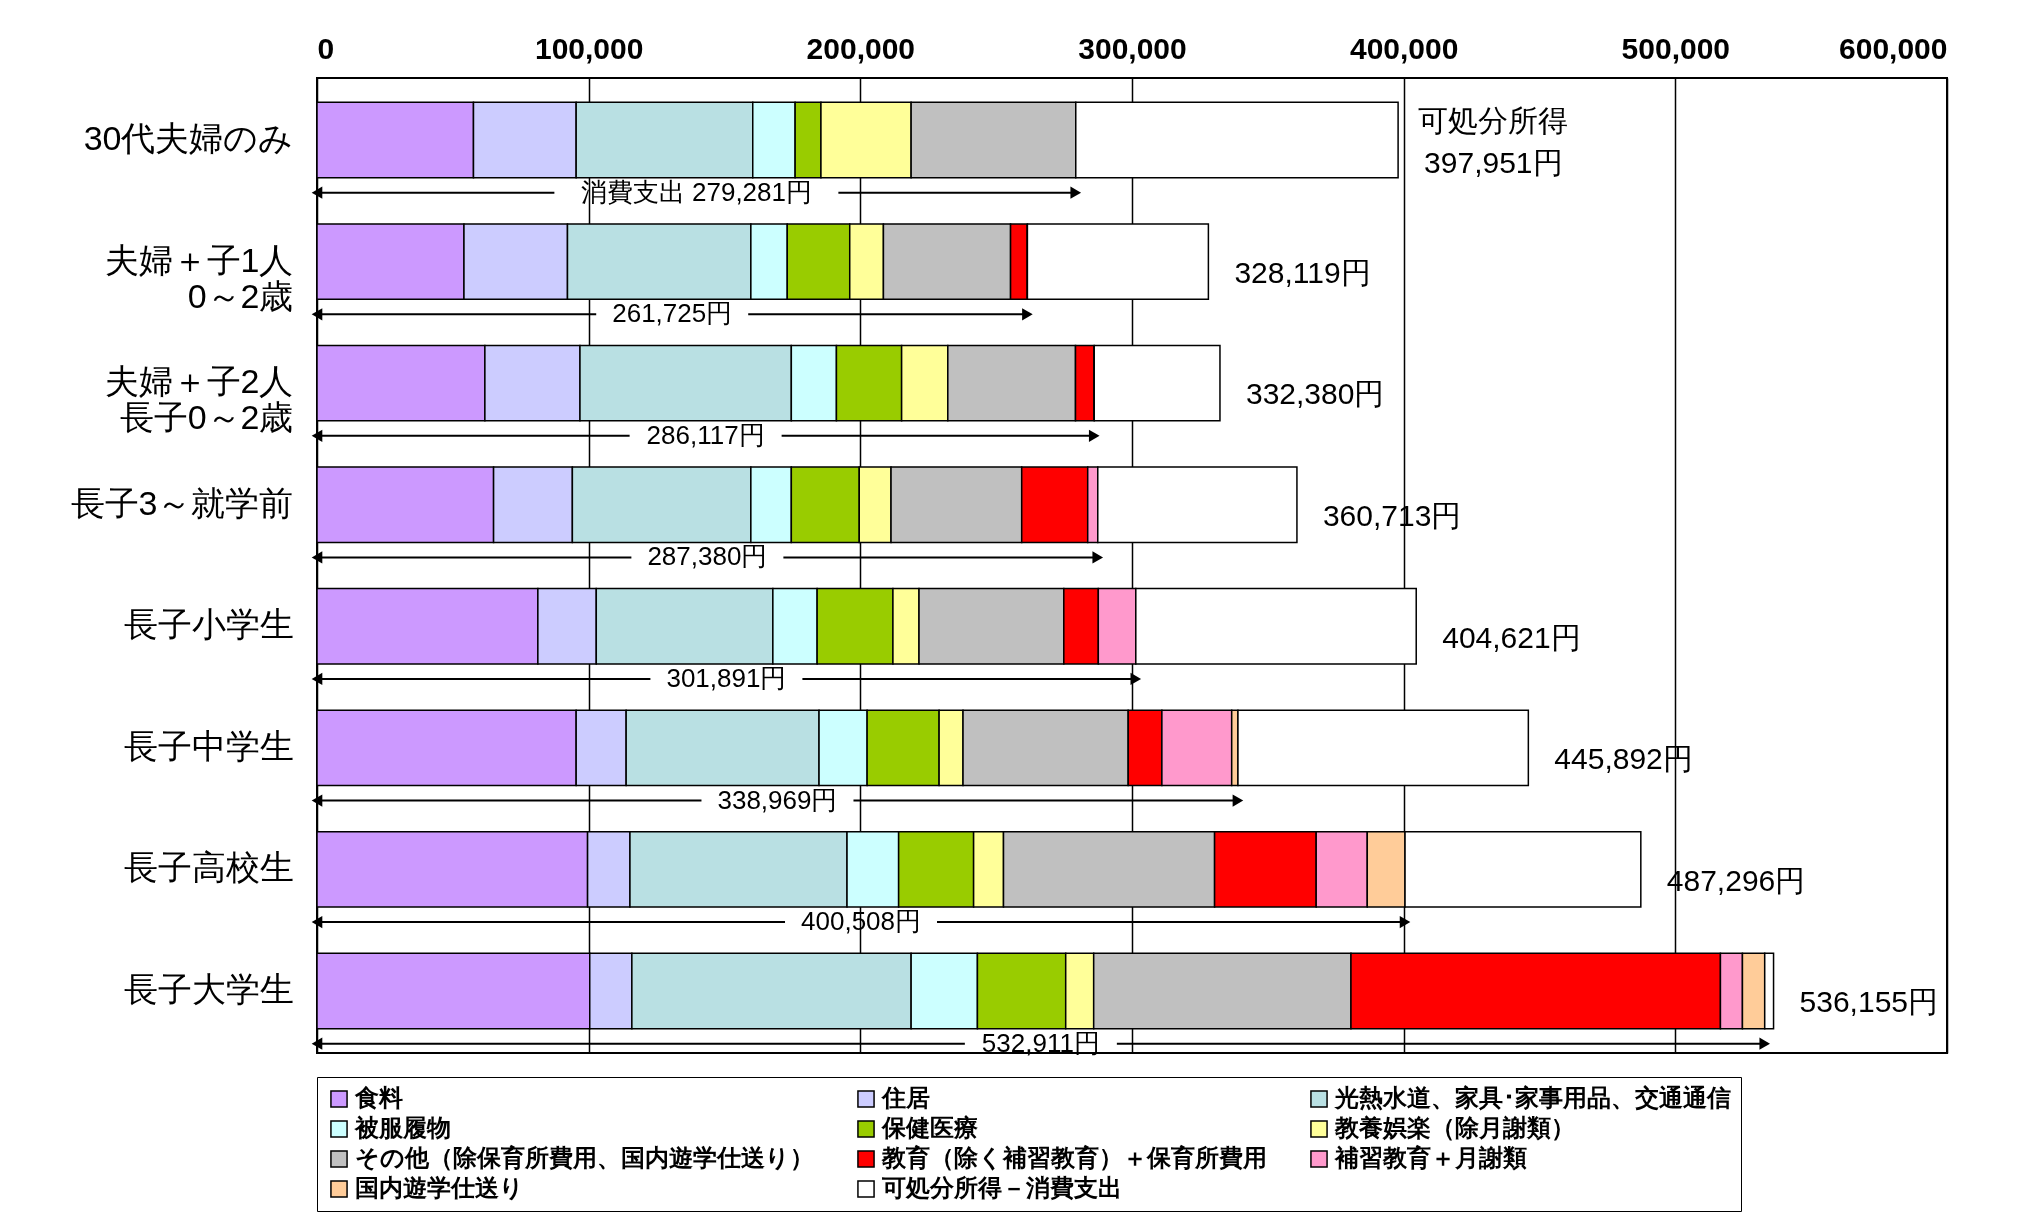 Image resolution: width=2037 pixels, height=1228 pixels. I want to click on y-tick-label: 夫婦＋子2人長子0～2歳, so click(199, 399).